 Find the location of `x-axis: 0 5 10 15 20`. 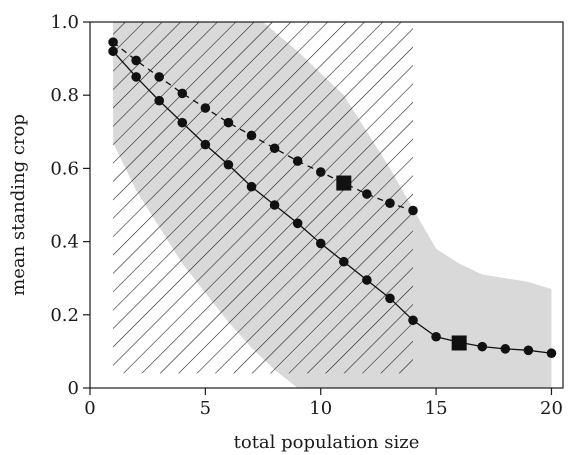

x-axis: 0 5 10 15 20 is located at coordinates (323, 403).